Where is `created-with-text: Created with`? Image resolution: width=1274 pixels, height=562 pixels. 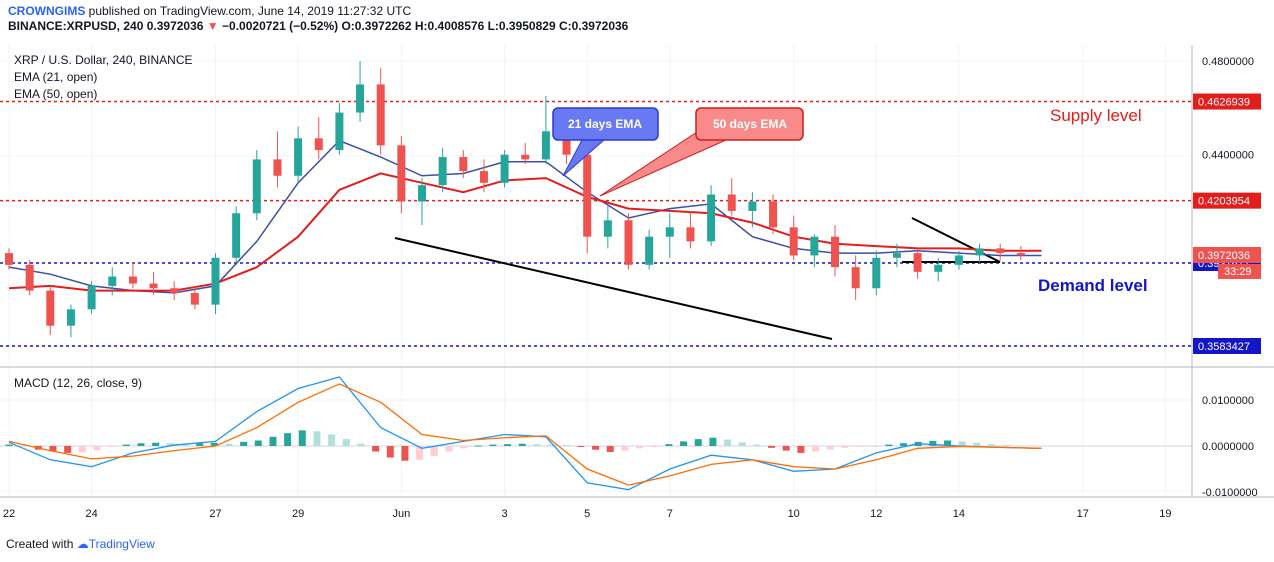
created-with-text: Created with is located at coordinates (40, 544).